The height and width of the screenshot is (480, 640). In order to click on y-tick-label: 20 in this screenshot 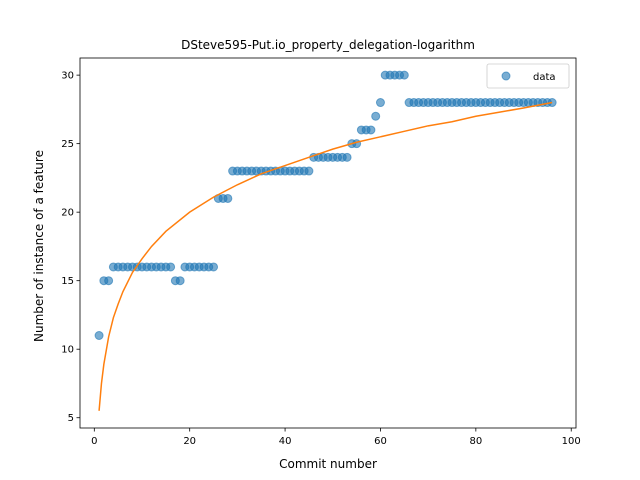, I will do `click(67, 213)`.